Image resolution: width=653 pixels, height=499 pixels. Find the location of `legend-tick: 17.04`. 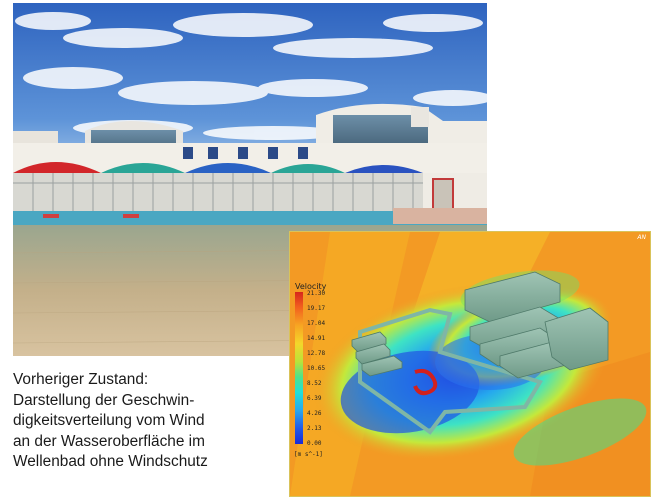

legend-tick: 17.04 is located at coordinates (316, 323).